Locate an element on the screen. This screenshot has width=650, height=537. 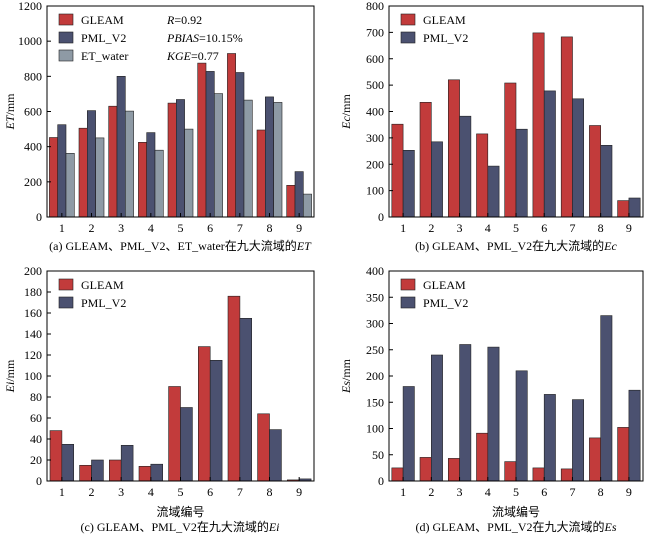
y-tick-label: 60 is located at coordinates (36, 418).